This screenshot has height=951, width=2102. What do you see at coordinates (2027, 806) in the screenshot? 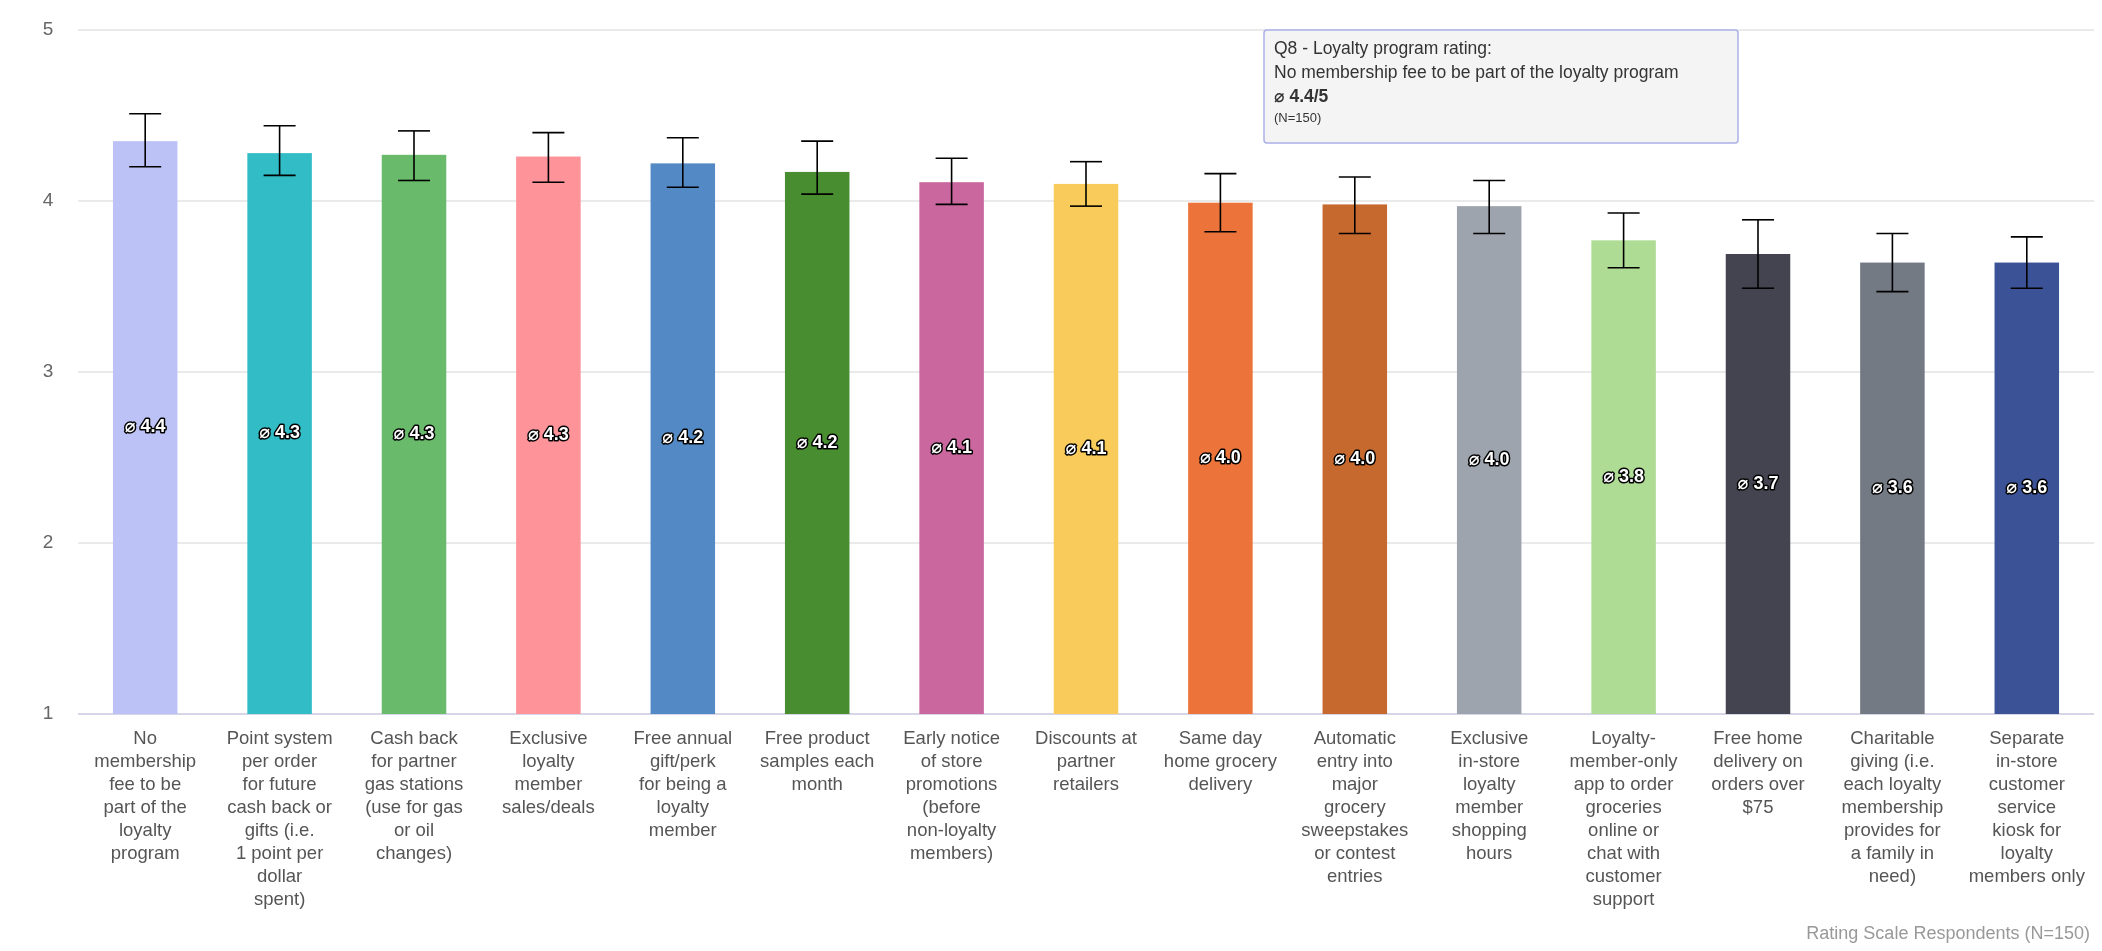
I see `x-tick-label: Separate in-store customer service kiosk for loyalty members only` at bounding box center [2027, 806].